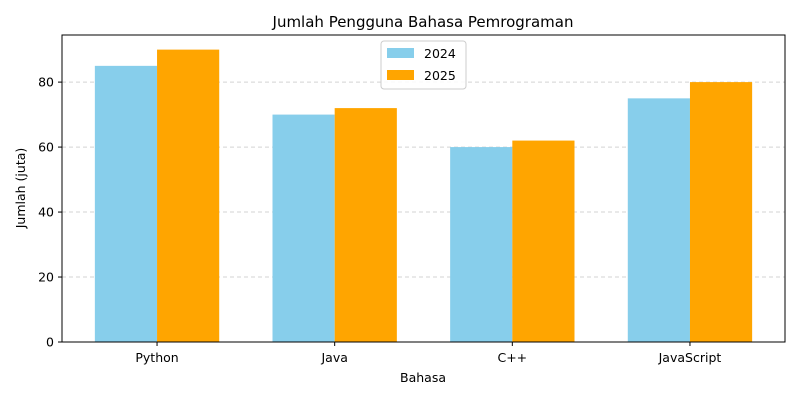 The height and width of the screenshot is (400, 800). Describe the element at coordinates (156, 357) in the screenshot. I see `x-tick-label: Python` at that location.